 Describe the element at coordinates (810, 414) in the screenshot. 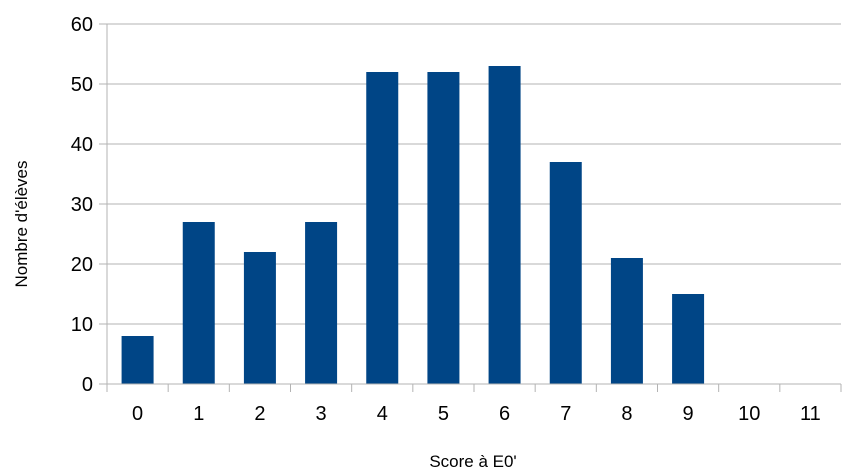

I see `x-tick-label-11: 11` at that location.